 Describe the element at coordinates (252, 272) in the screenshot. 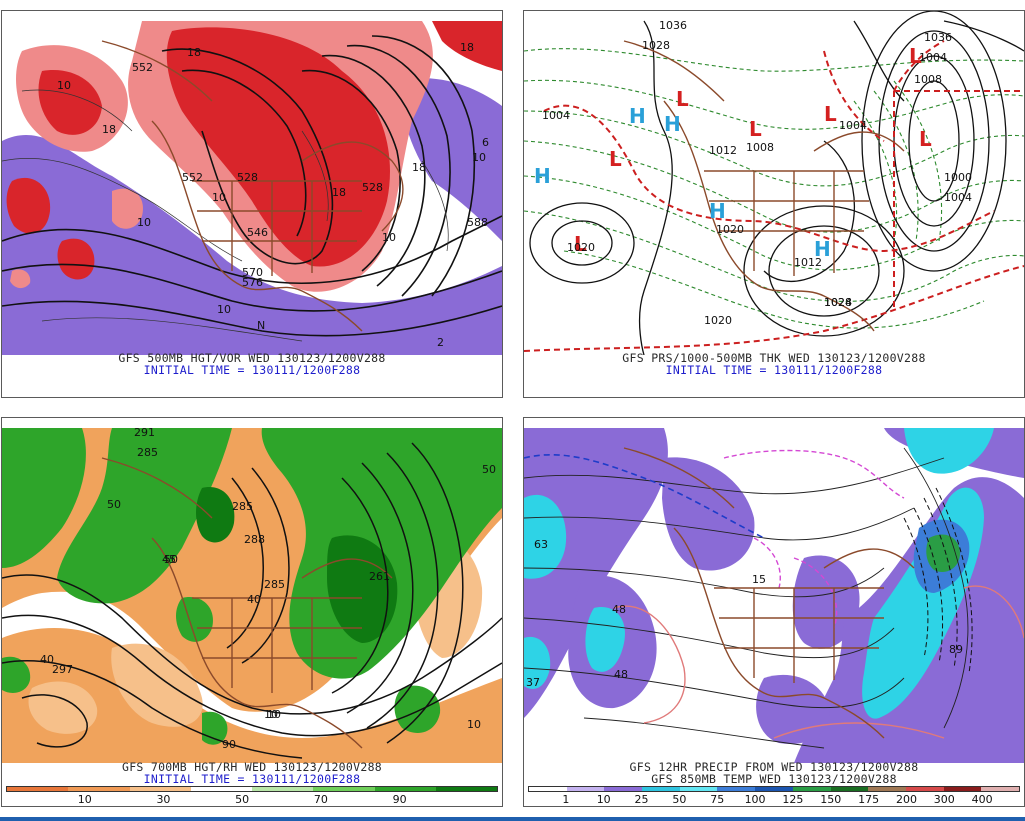

I see `map-label: 570` at that location.